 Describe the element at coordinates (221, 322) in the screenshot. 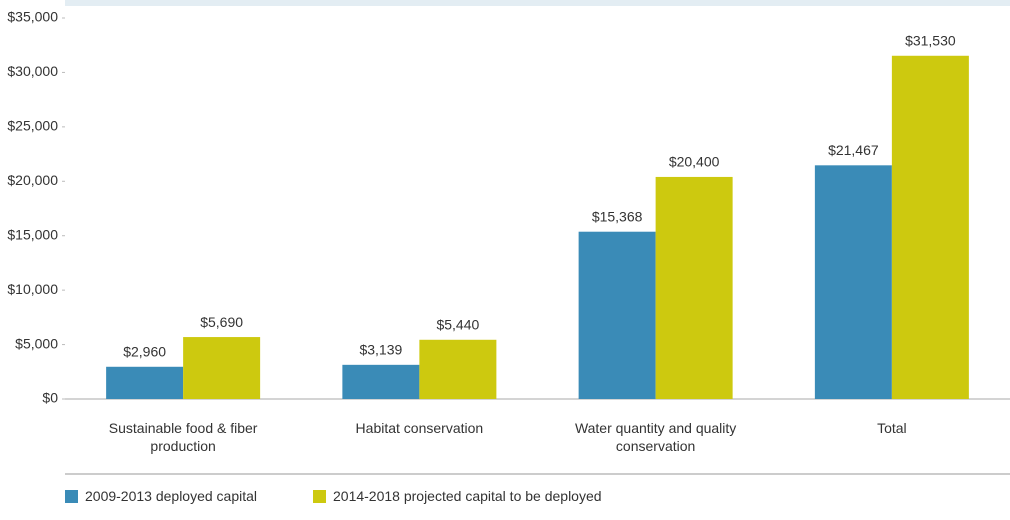

I see `value-label: $5,690` at that location.